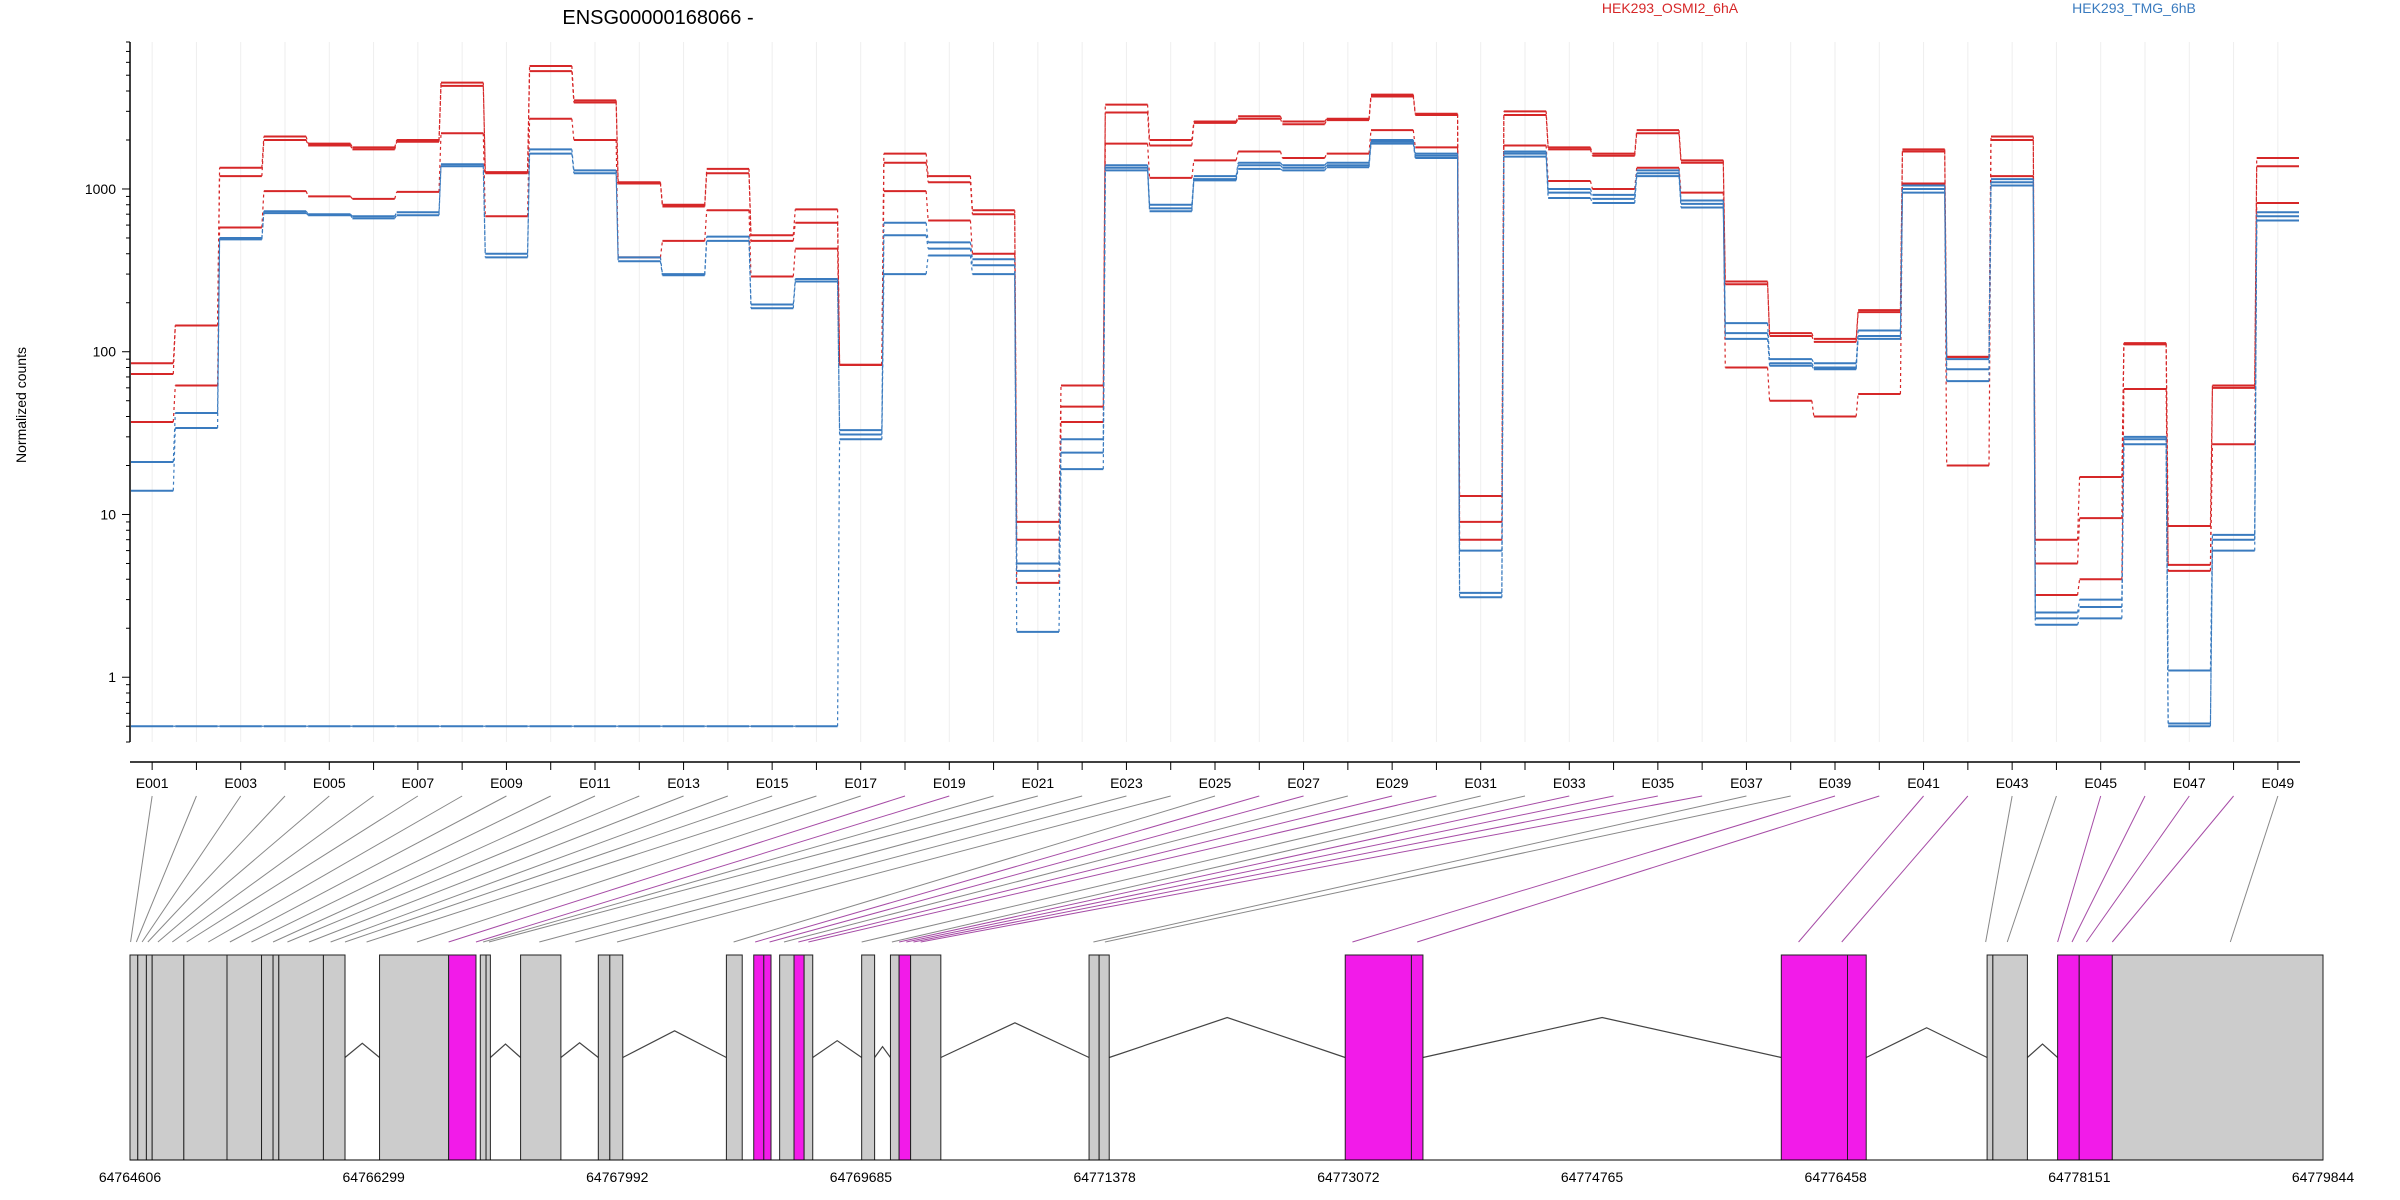 Image resolution: width=2400 pixels, height=1200 pixels. I want to click on x-tick-label: E019, so click(949, 783).